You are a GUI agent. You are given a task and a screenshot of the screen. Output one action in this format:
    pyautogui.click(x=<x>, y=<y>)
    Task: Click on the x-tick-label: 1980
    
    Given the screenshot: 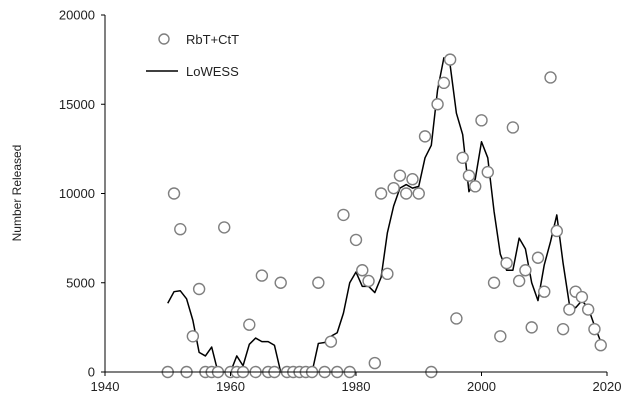 What is the action you would take?
    pyautogui.click(x=356, y=386)
    